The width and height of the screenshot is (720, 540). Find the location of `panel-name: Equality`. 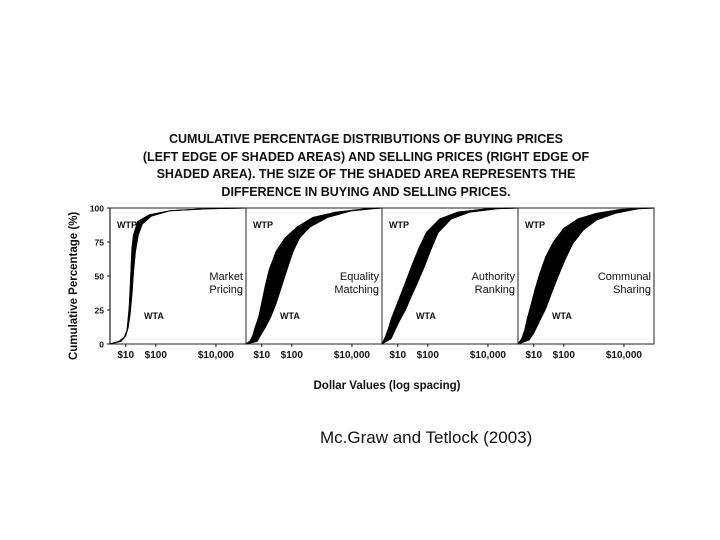

panel-name: Equality is located at coordinates (360, 277).